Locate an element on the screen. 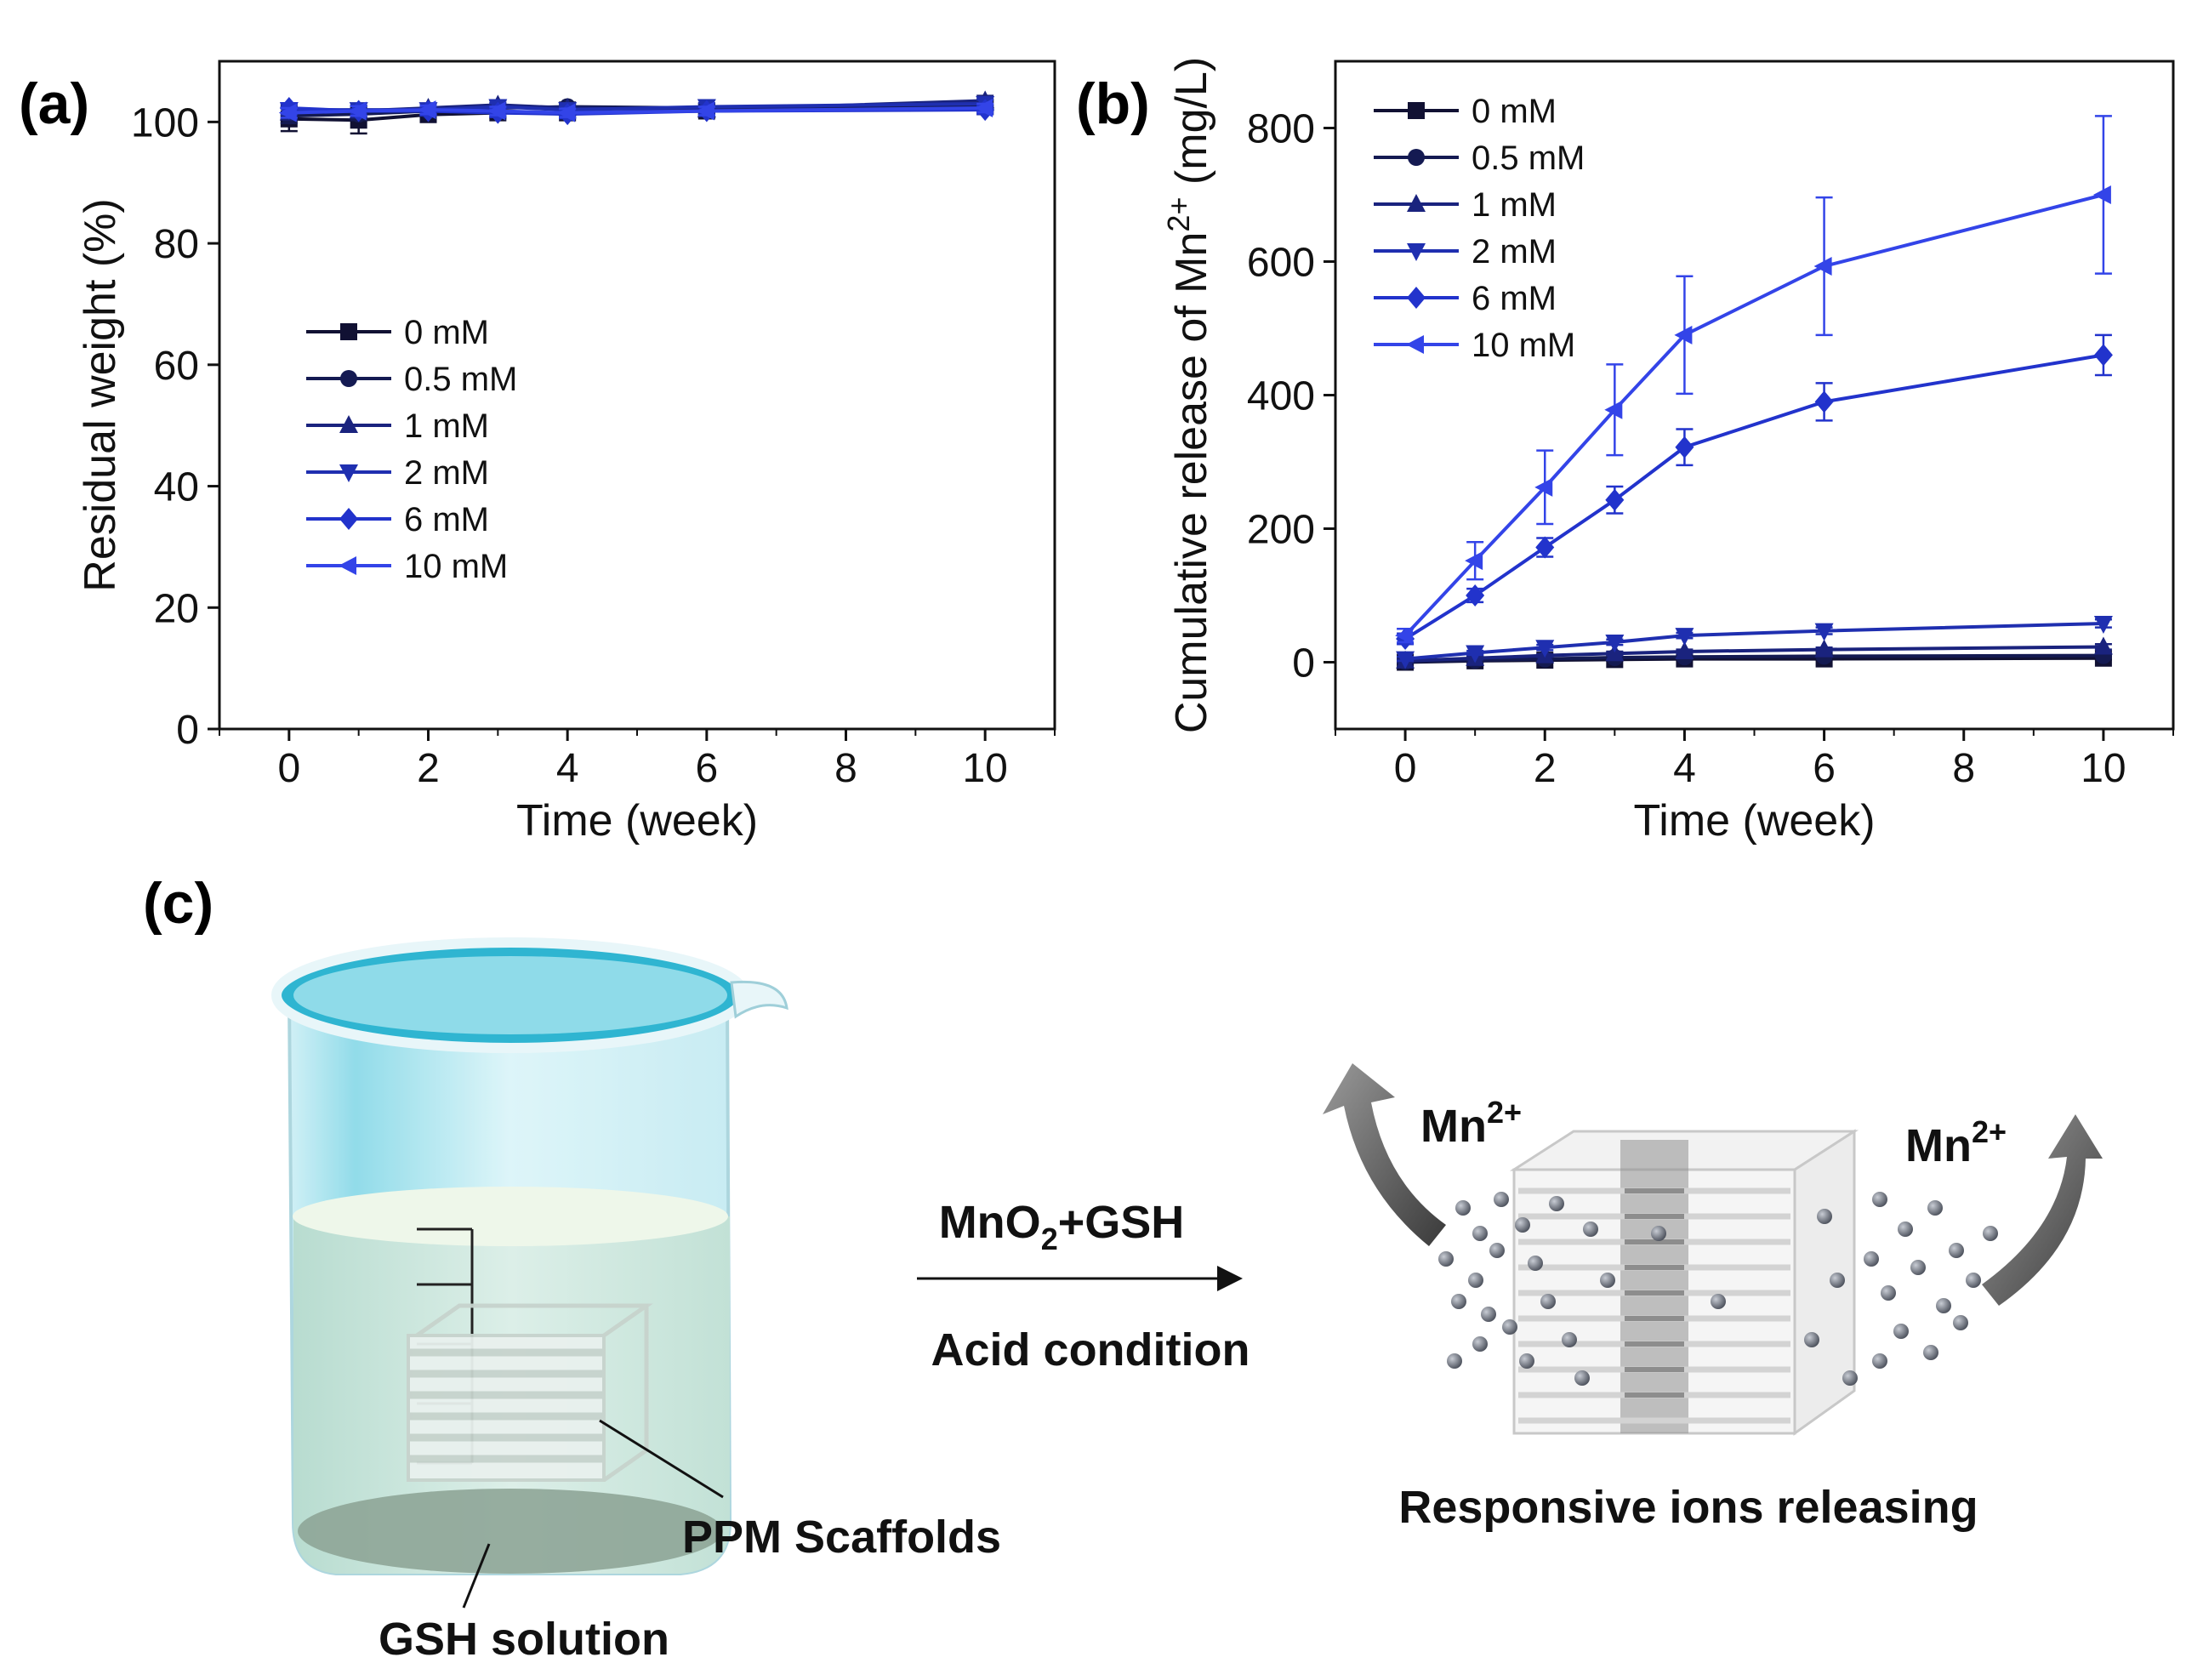  panel-b-label: (b) is located at coordinates (1113, 103).